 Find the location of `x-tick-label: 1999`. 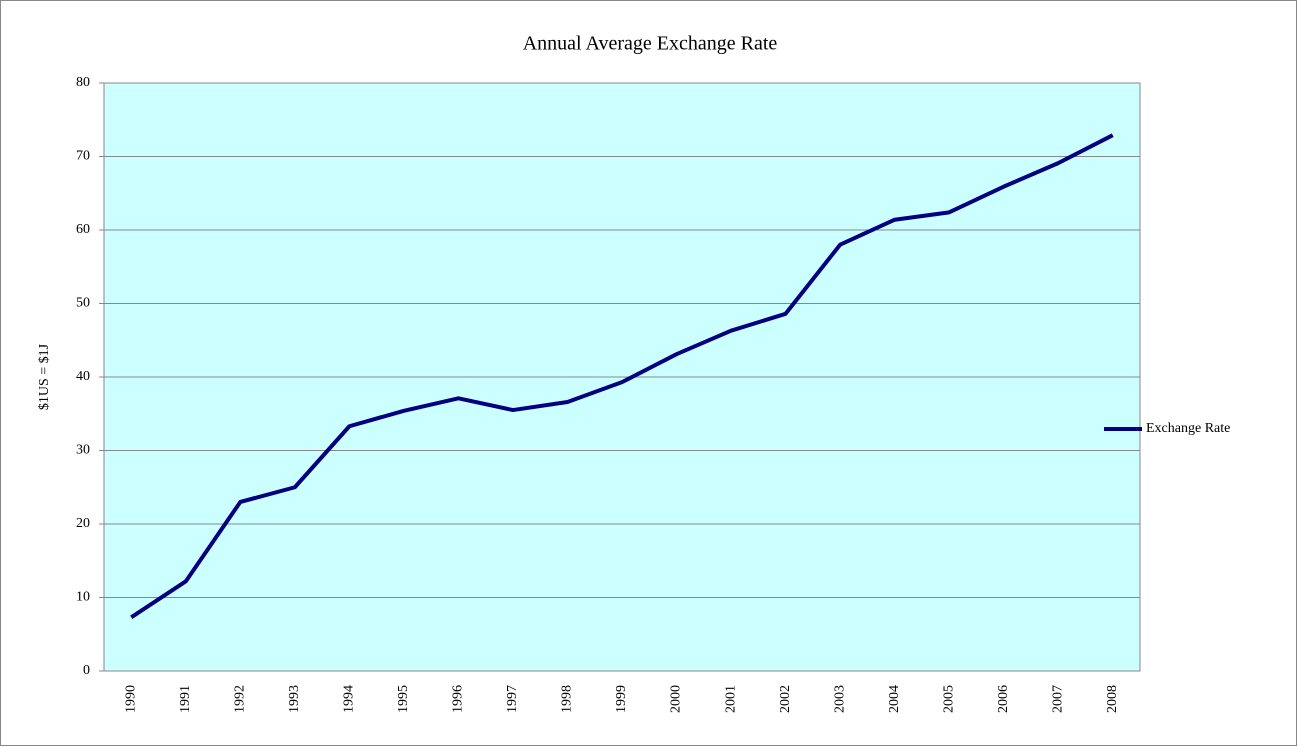

x-tick-label: 1999 is located at coordinates (621, 699).